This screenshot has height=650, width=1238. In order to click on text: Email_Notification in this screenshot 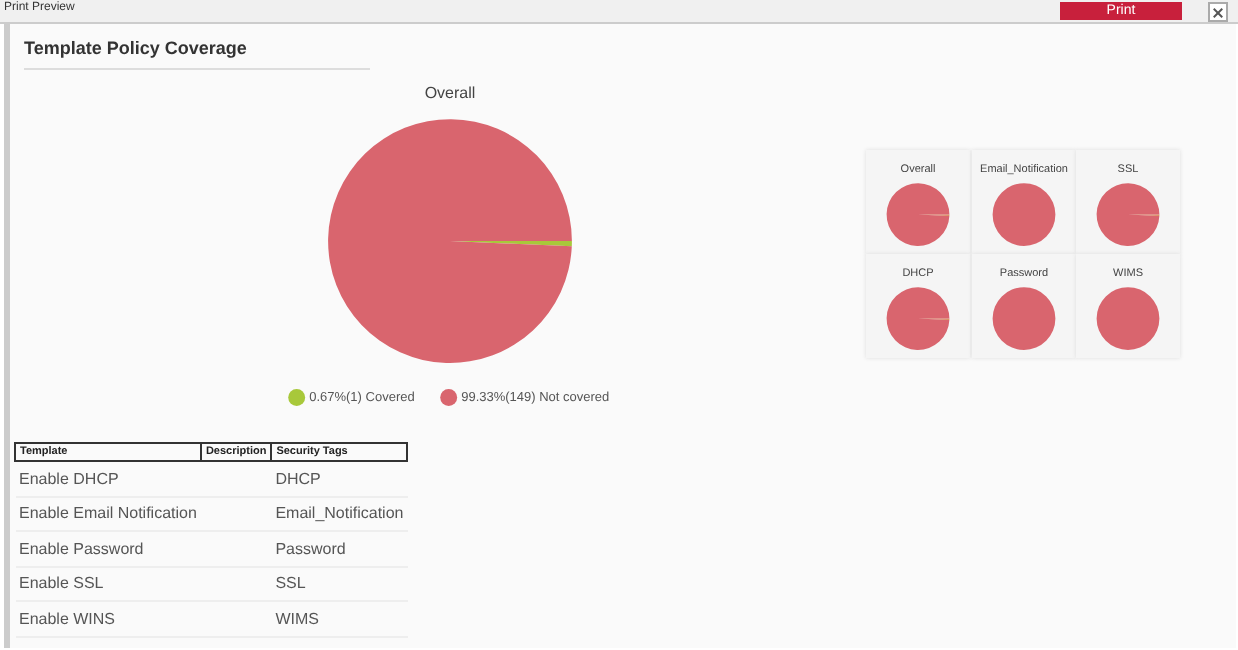, I will do `click(339, 514)`.